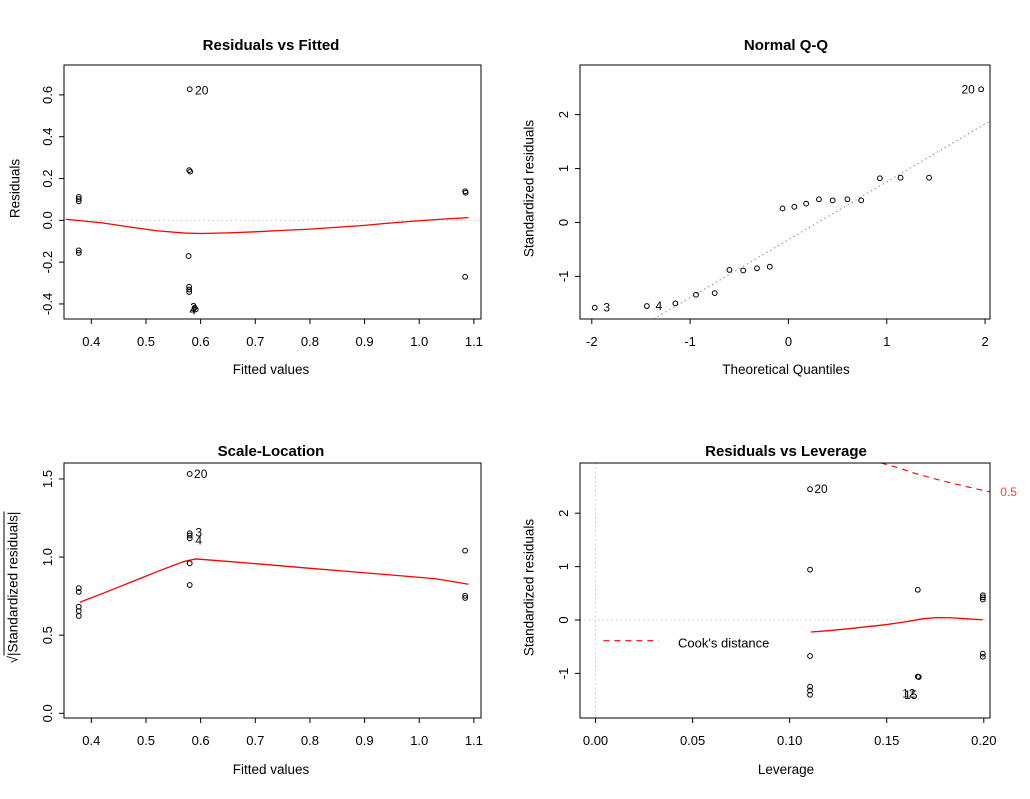  What do you see at coordinates (592, 341) in the screenshot?
I see `x-tick-label: -2` at bounding box center [592, 341].